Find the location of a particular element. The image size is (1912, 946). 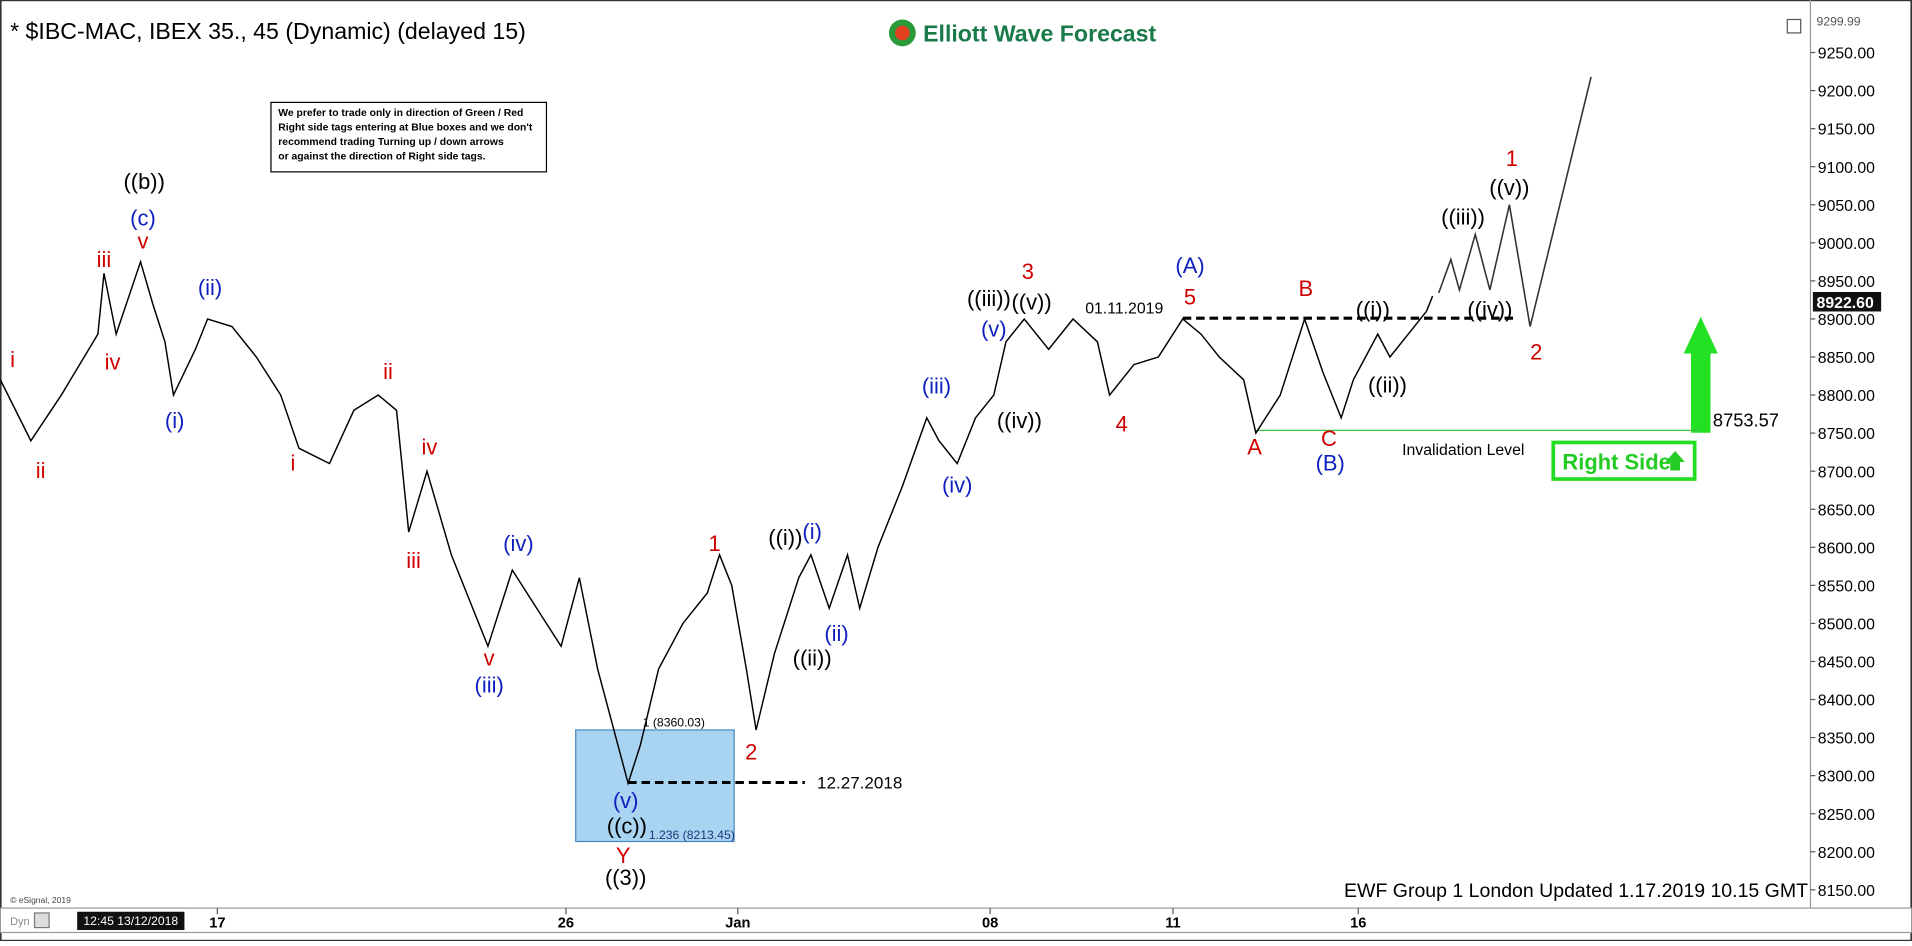

copyright: © eSignal, 2019 is located at coordinates (40, 900).